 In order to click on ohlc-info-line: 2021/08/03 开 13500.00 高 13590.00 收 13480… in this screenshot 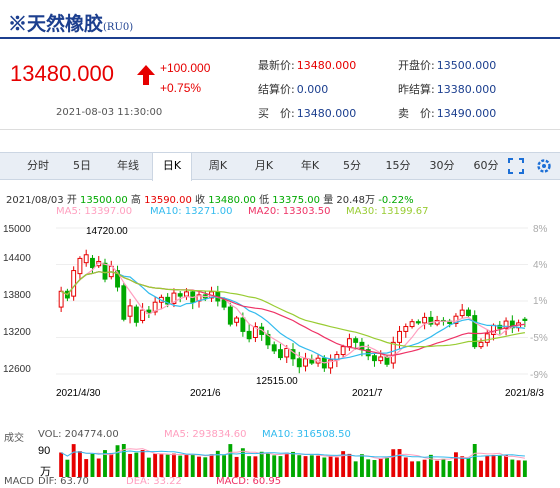, I will do `click(210, 200)`.